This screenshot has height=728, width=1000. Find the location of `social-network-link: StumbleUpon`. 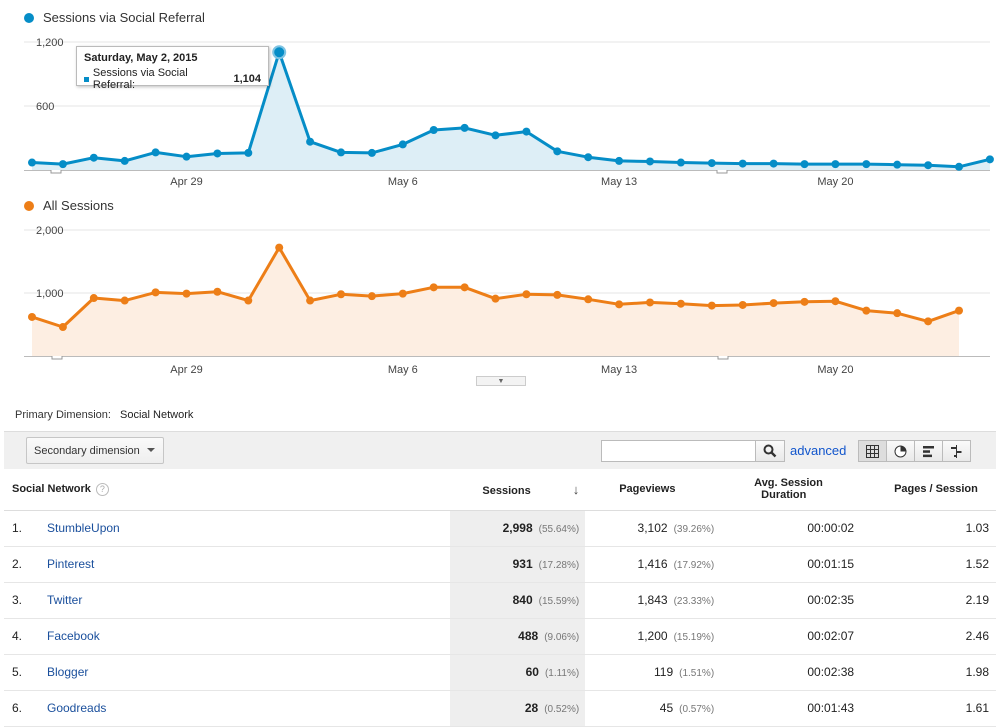

social-network-link: StumbleUpon is located at coordinates (83, 528).